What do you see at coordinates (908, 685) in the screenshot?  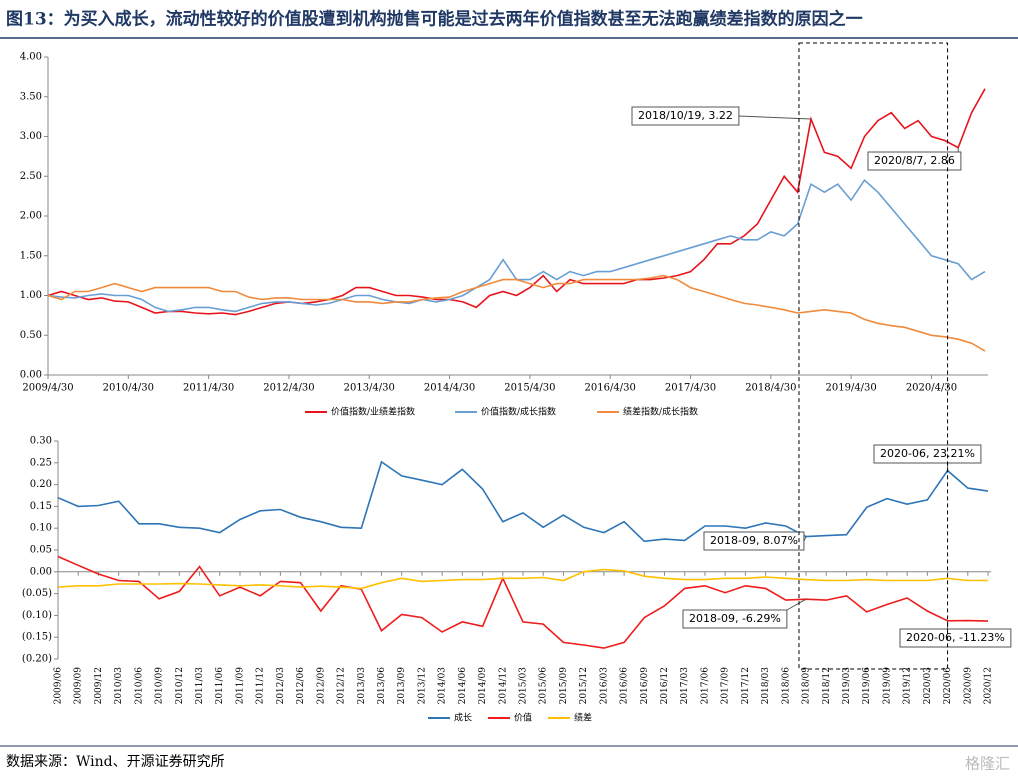 I see `x-tick-label: 2019/12` at bounding box center [908, 685].